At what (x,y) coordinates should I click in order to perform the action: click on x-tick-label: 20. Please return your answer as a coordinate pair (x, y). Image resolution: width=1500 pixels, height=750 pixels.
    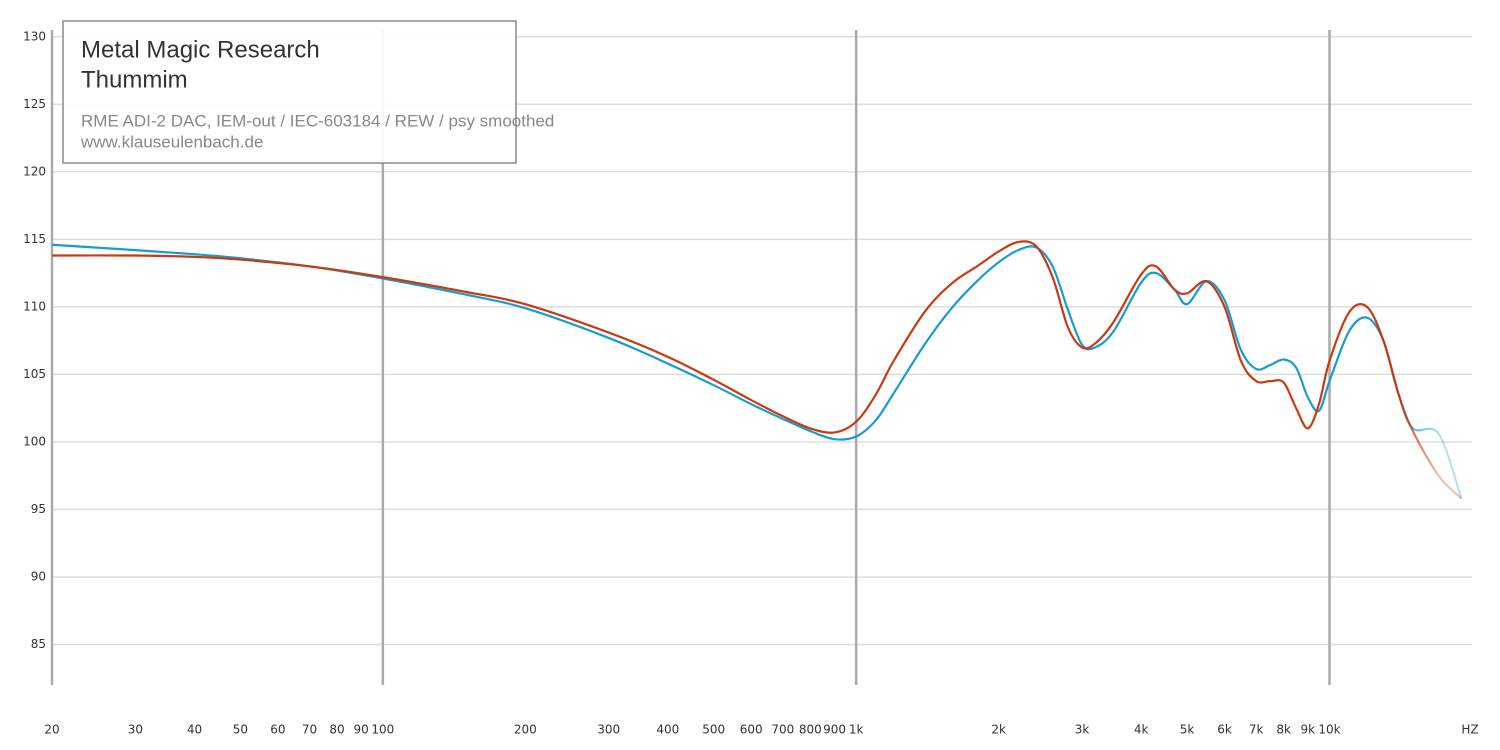
    Looking at the image, I should click on (51, 730).